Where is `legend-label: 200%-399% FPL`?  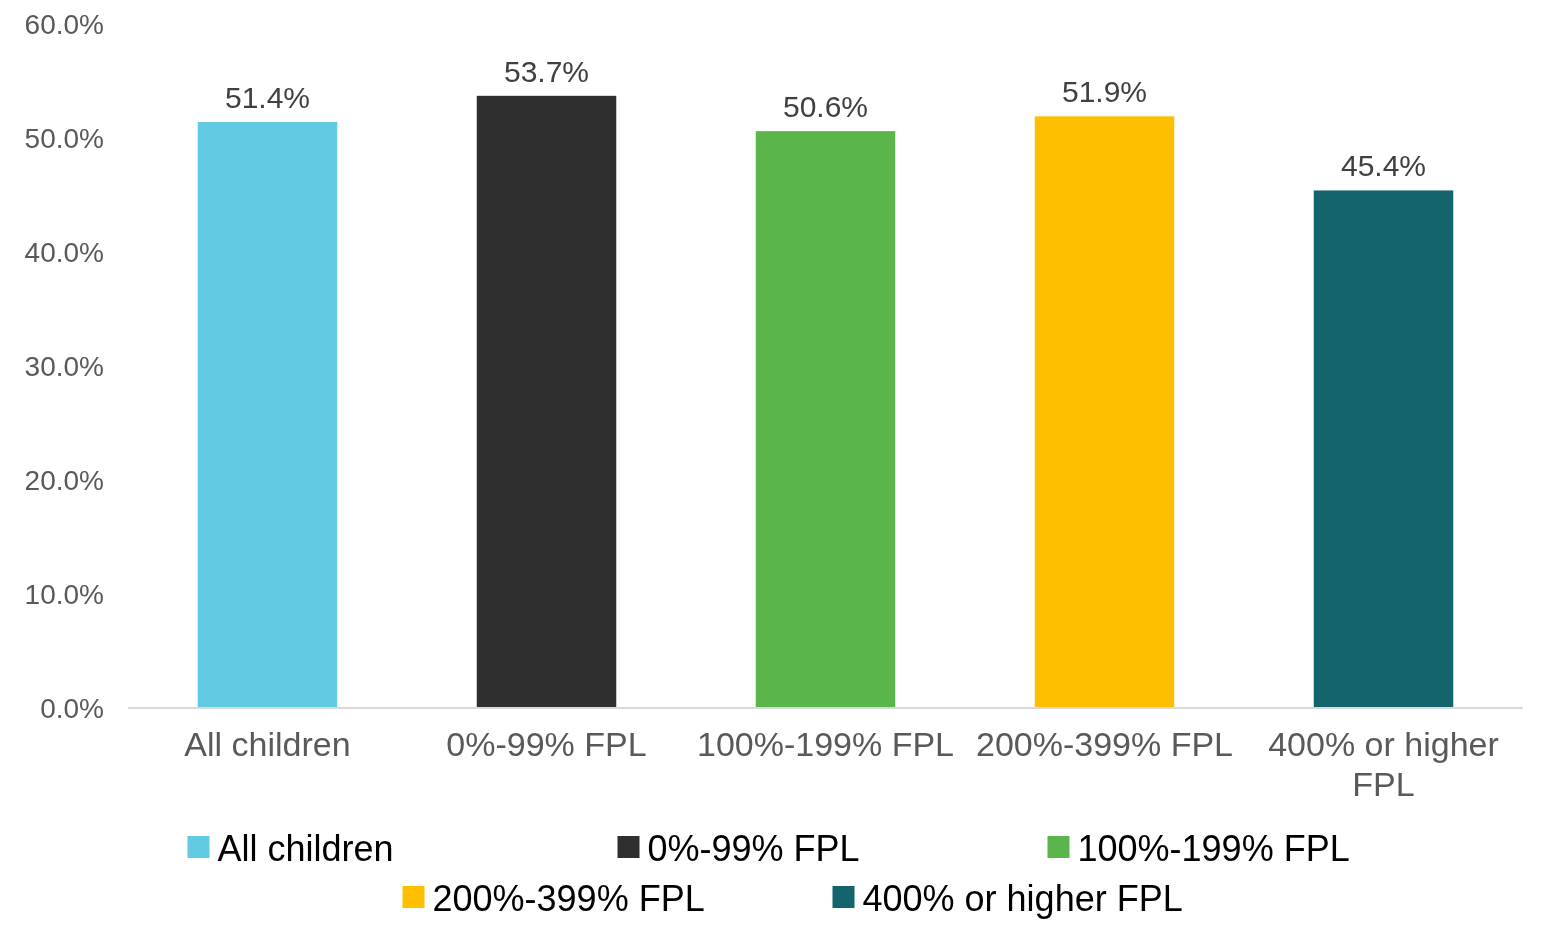
legend-label: 200%-399% FPL is located at coordinates (568, 898).